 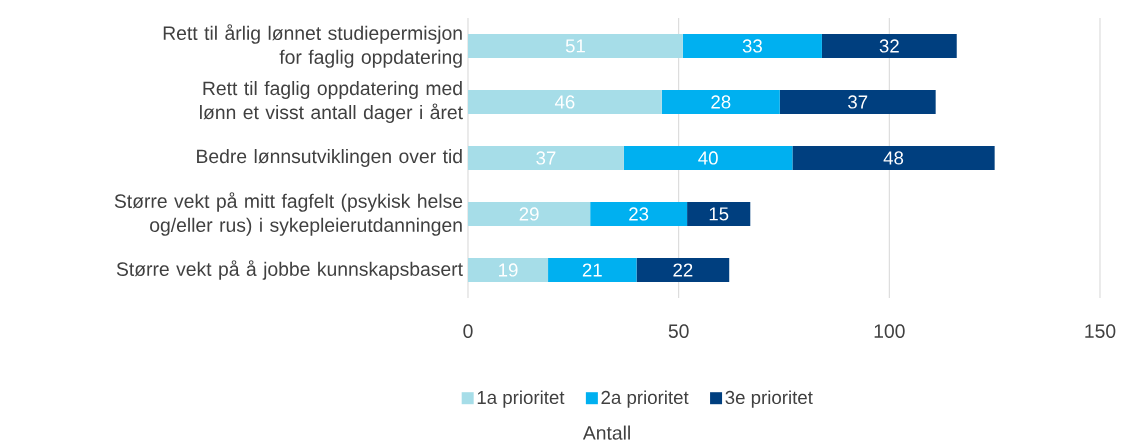 What do you see at coordinates (289, 270) in the screenshot?
I see `y-tick-label: Større vekt på å jobbe kunnskapsbasert` at bounding box center [289, 270].